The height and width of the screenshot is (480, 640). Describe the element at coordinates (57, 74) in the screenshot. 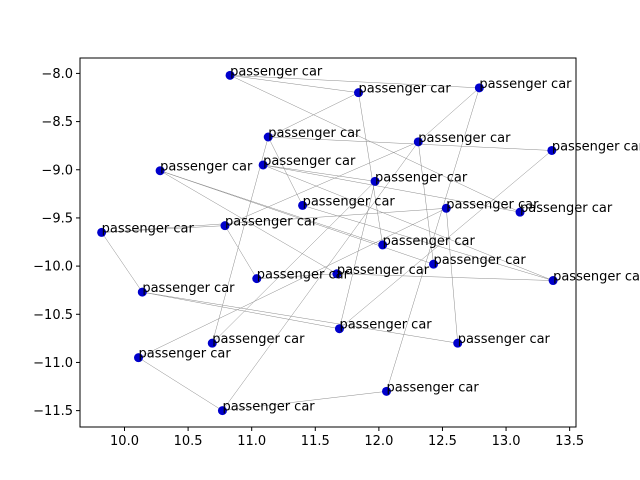

I see `y-tick-label: −8.0` at that location.